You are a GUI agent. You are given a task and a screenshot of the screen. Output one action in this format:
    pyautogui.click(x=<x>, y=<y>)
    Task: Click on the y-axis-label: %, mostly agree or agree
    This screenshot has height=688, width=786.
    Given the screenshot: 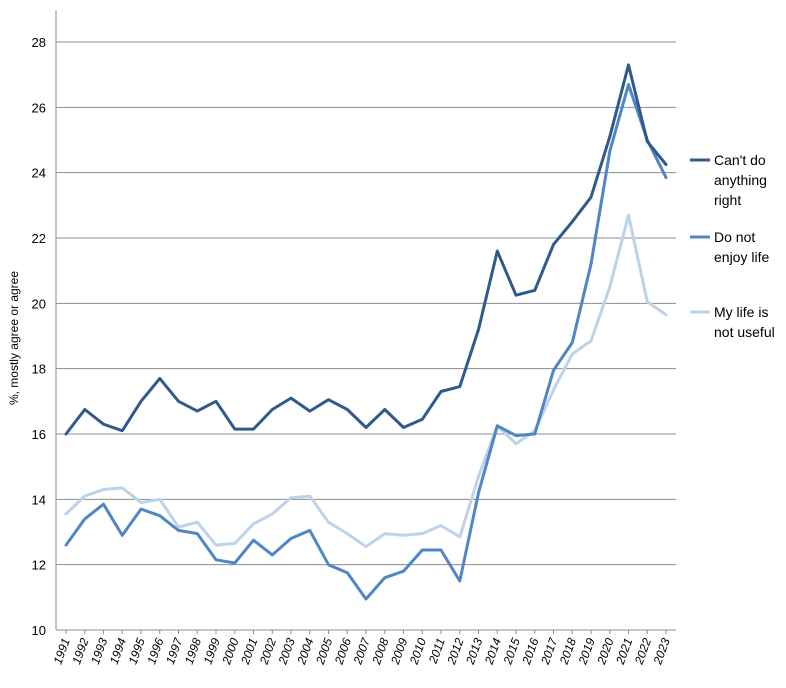 What is the action you would take?
    pyautogui.click(x=14, y=338)
    